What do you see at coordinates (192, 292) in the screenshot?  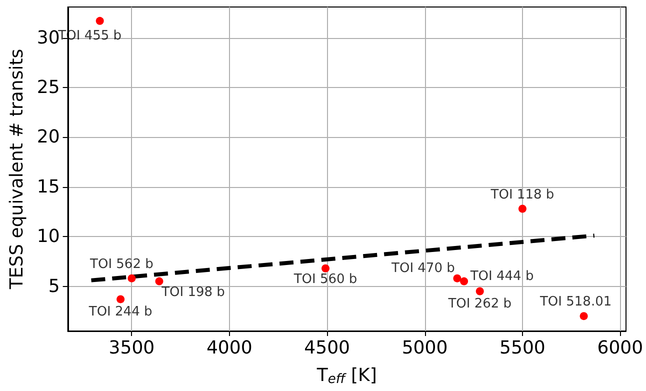 I see `annotation: TOI 198 b` at bounding box center [192, 292].